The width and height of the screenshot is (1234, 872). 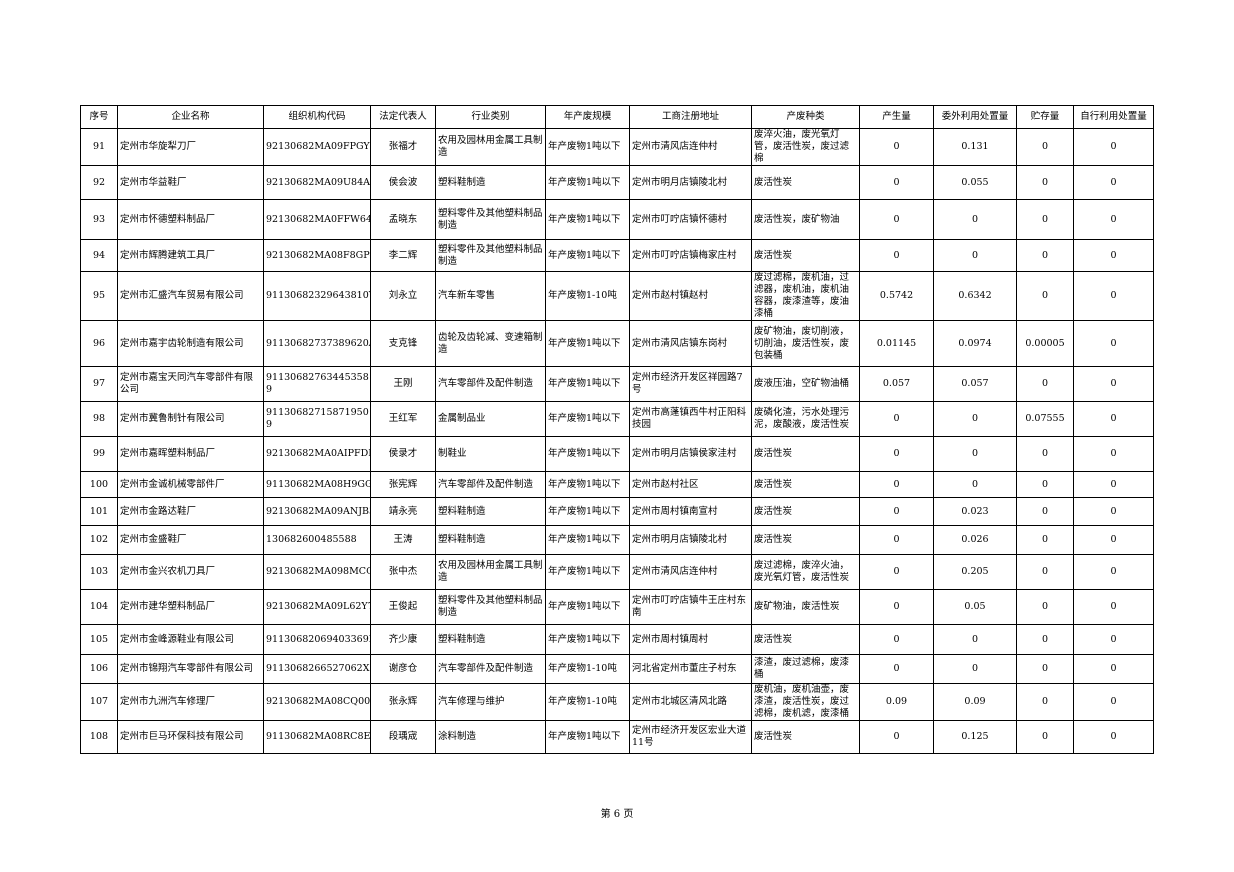 I want to click on cell-org-code: 92130682MA09FPGY59, so click(x=317, y=147).